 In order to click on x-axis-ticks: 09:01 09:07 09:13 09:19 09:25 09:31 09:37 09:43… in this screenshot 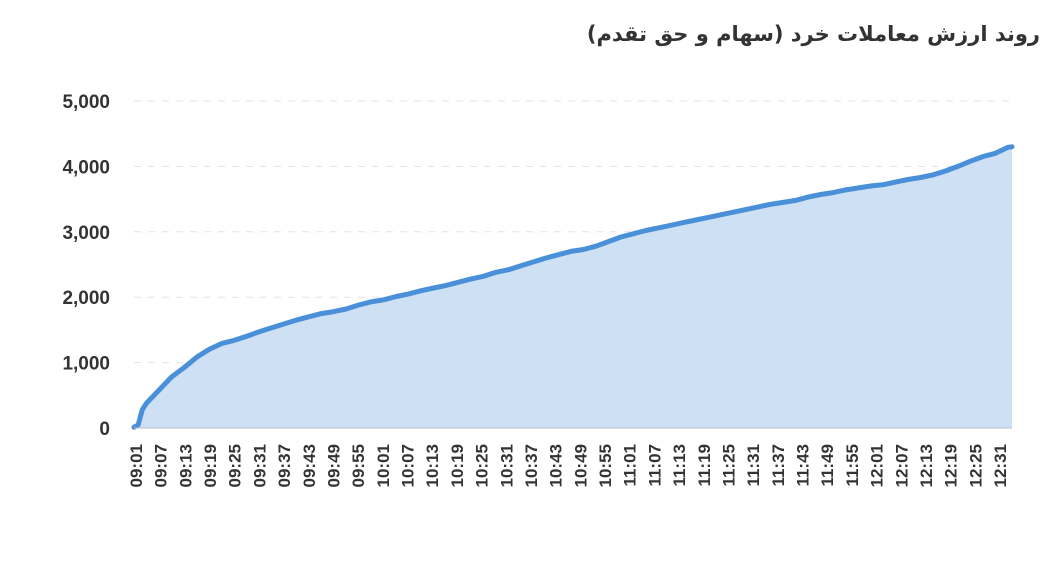, I will do `click(568, 465)`.